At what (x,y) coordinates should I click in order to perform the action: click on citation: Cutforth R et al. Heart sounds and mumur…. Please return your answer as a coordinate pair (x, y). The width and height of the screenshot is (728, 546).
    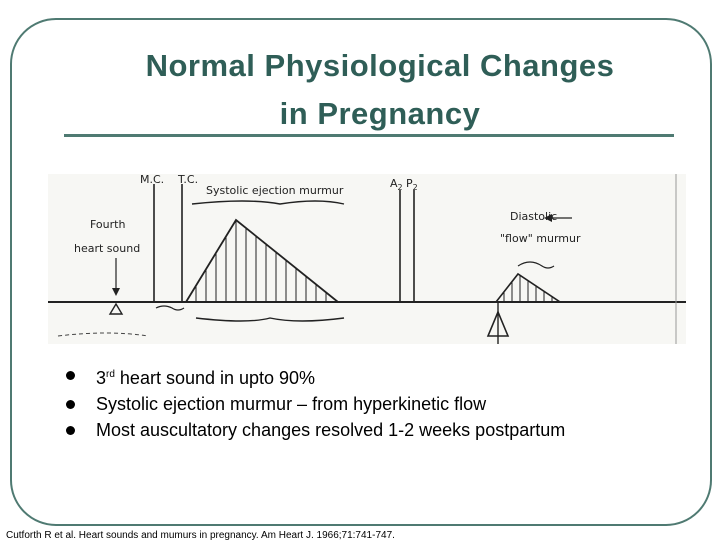
    Looking at the image, I should click on (200, 535).